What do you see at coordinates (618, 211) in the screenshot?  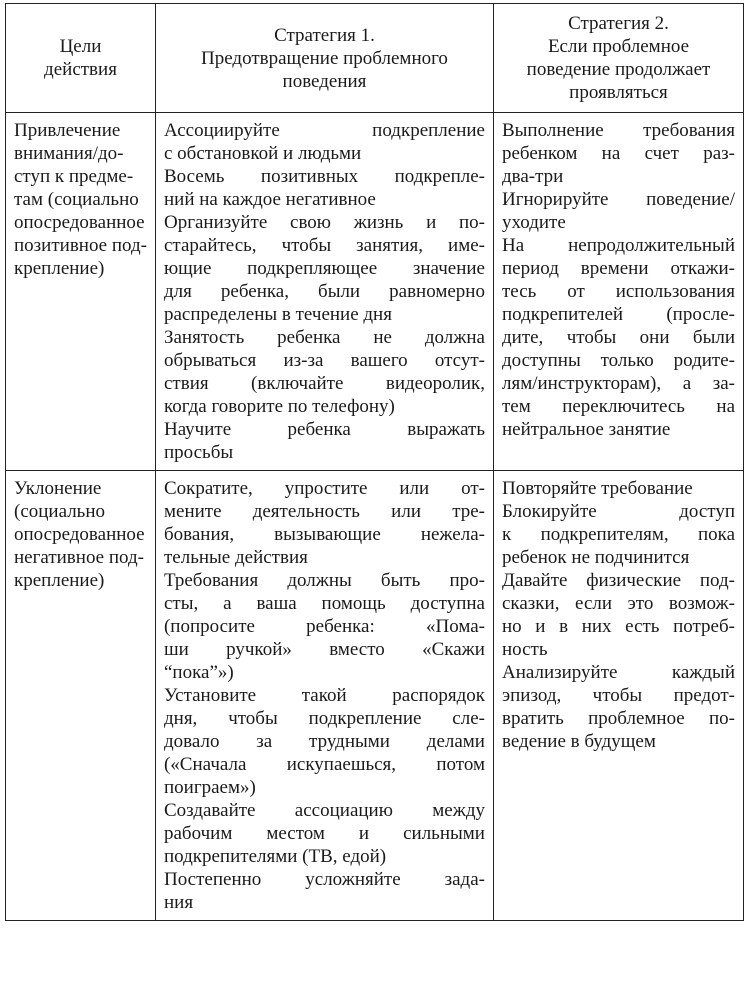 I see `recommendation: Игнорируйте поведение/уходите` at bounding box center [618, 211].